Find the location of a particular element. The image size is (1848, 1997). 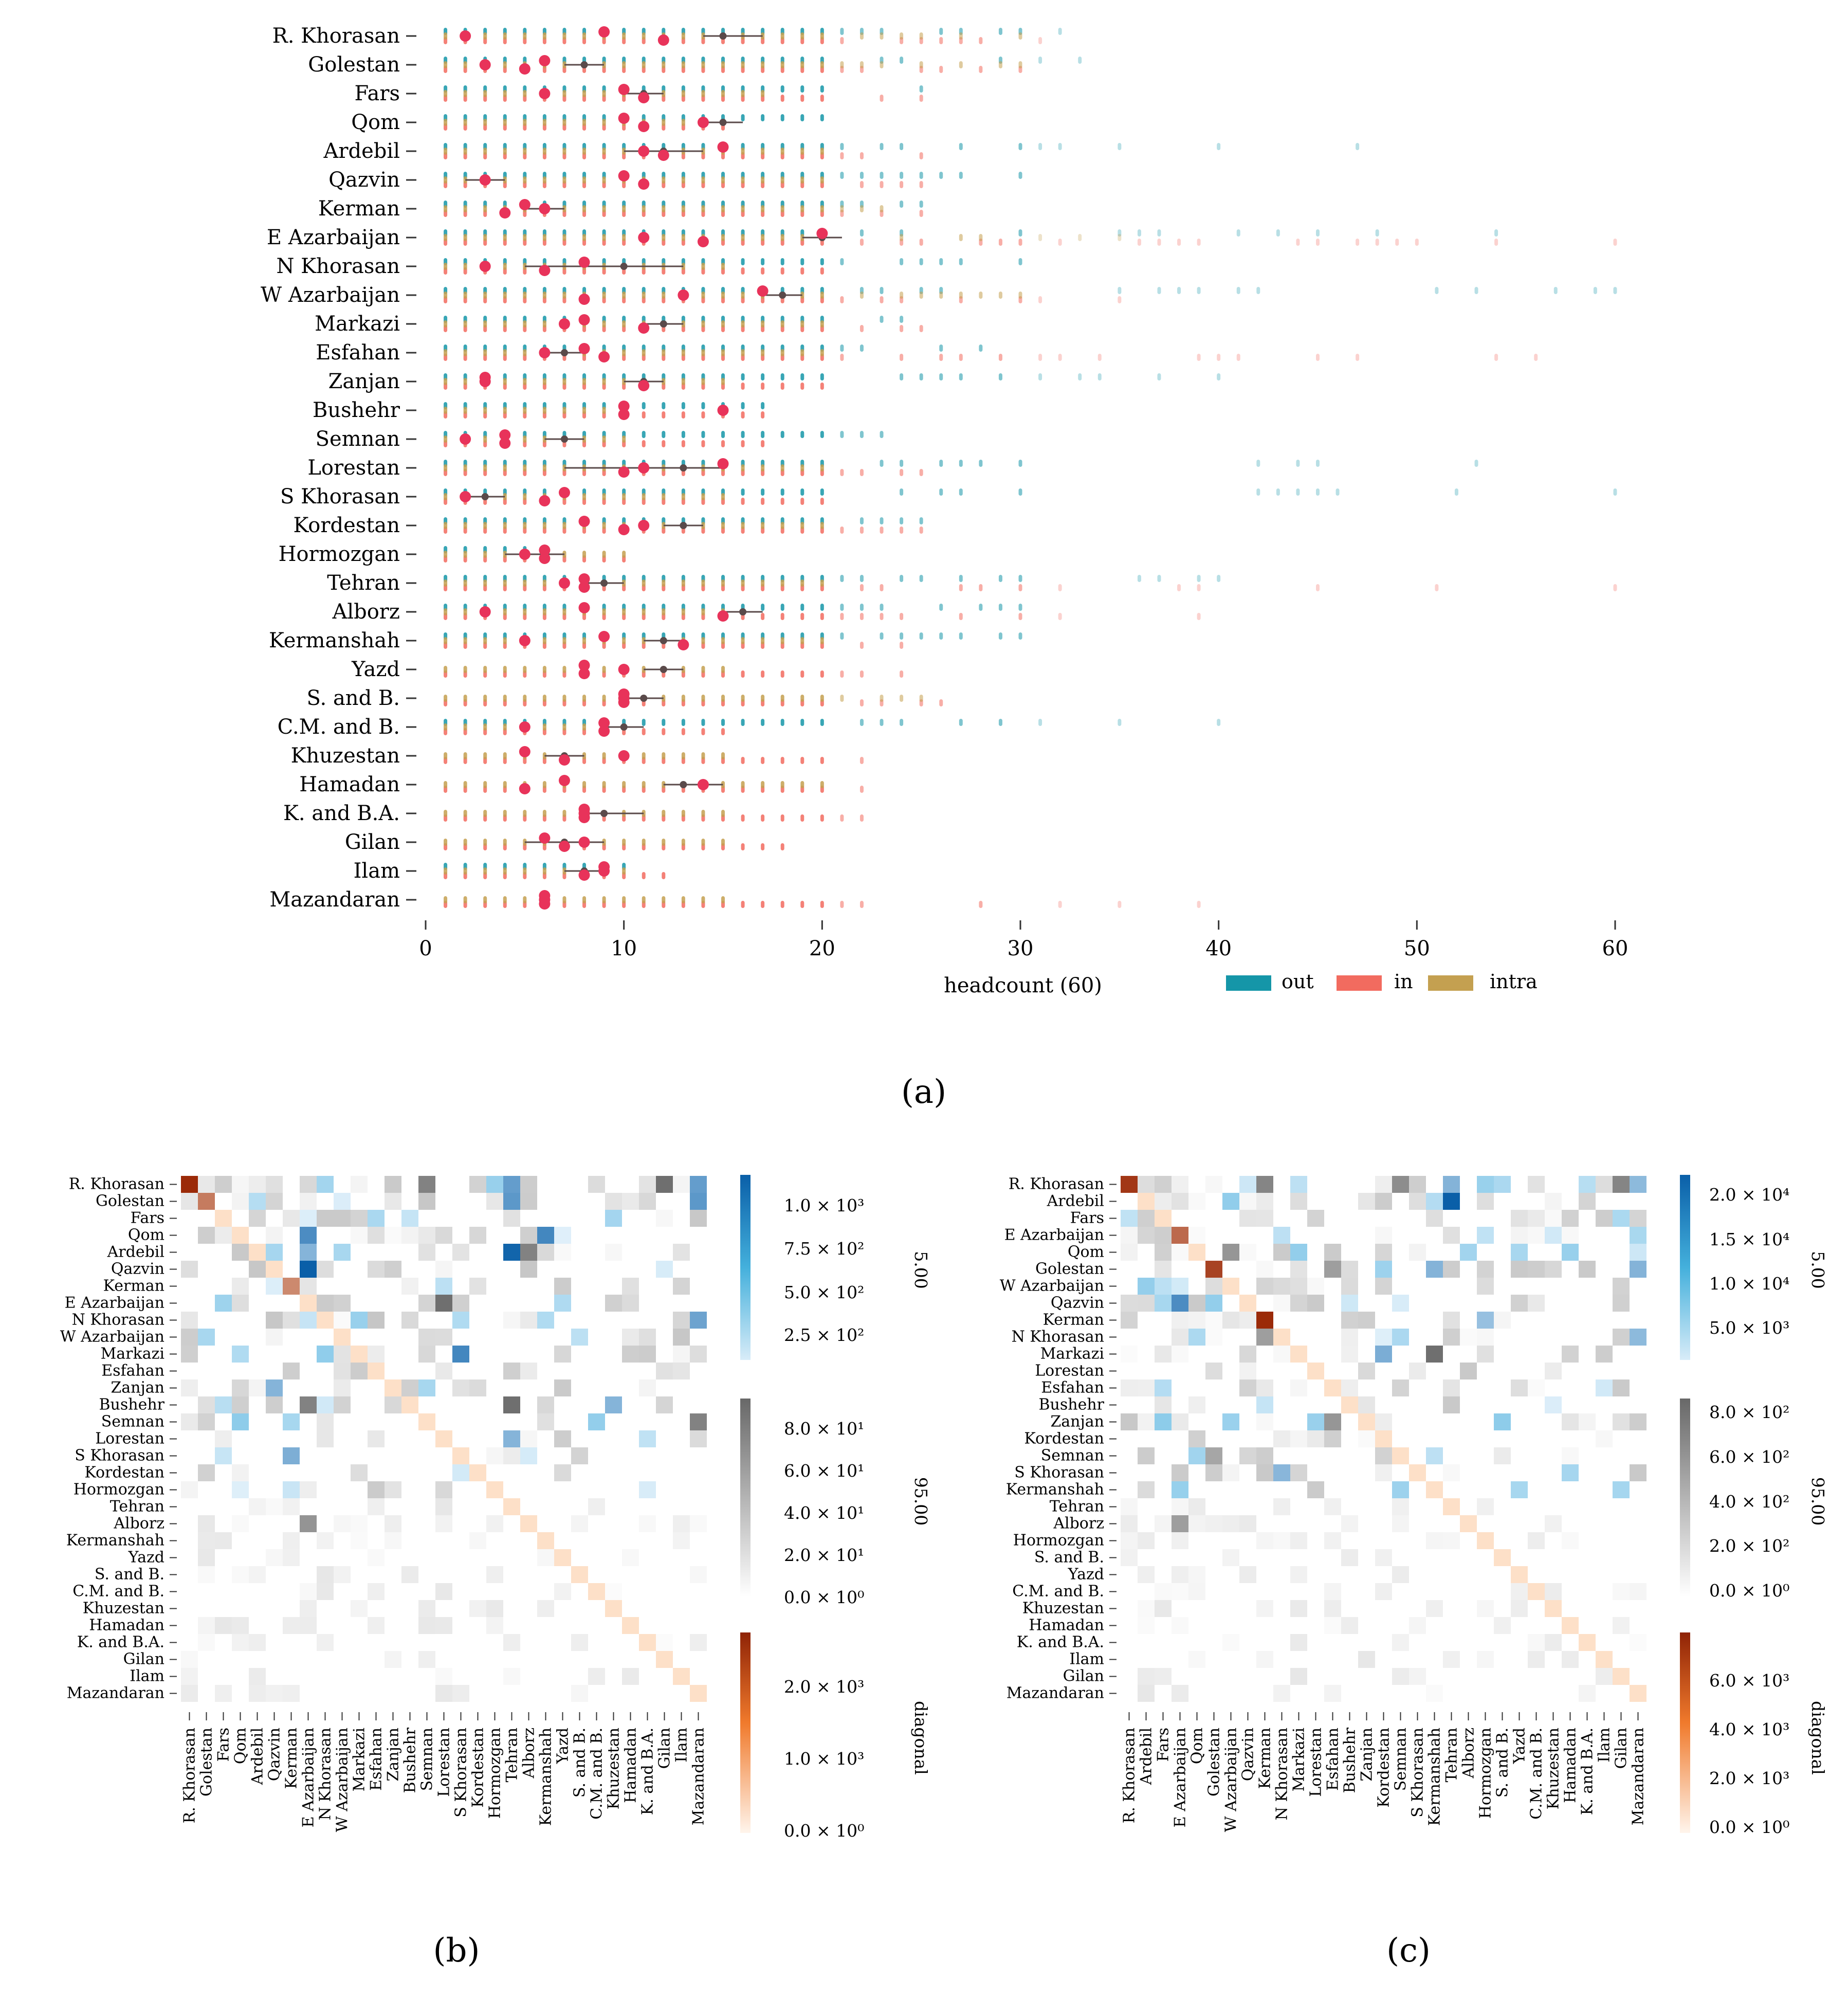

cell-r-khorasan-to-e-azarbaijan is located at coordinates (308, 1185).